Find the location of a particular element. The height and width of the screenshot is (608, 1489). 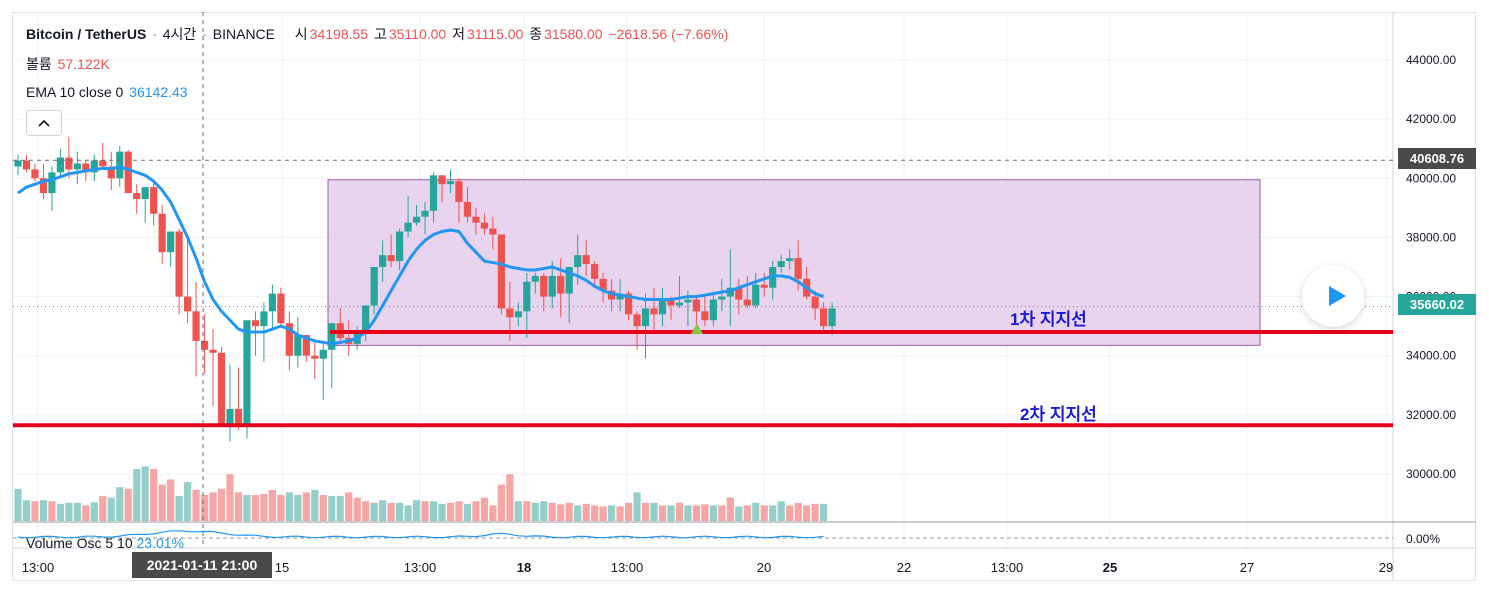

volume-label: 볼륨 is located at coordinates (39, 64).